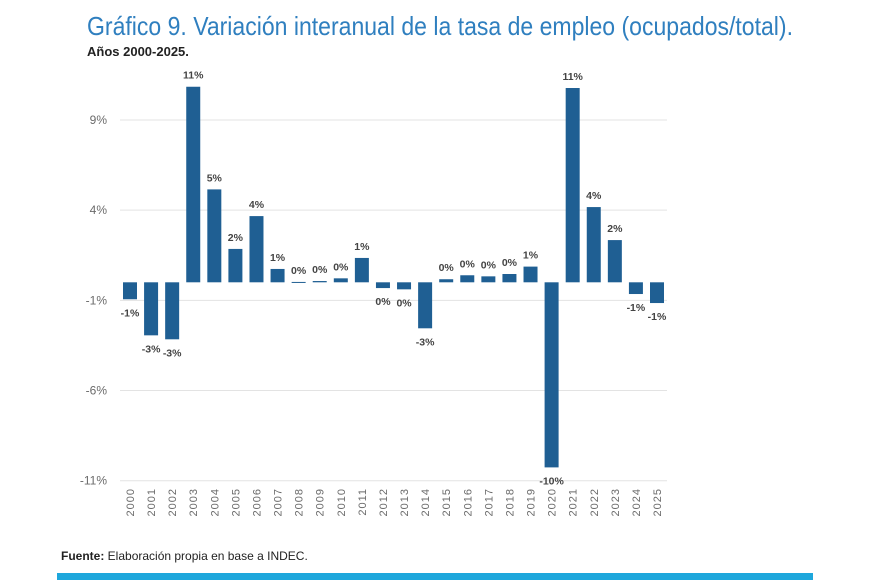  I want to click on bar-2019, so click(530, 274).